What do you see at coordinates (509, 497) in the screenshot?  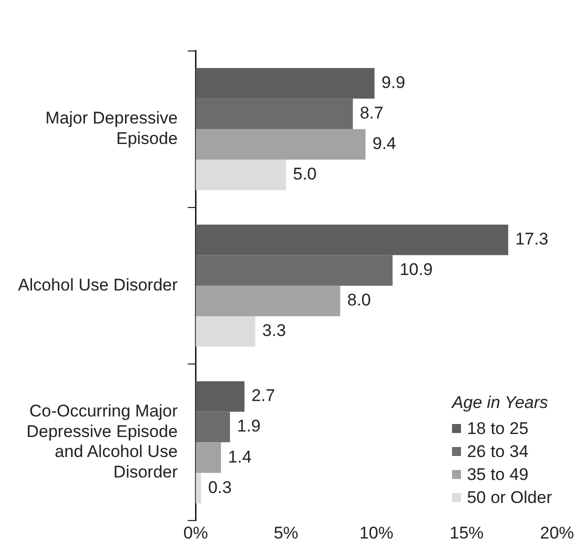 I see `legend-label: 50 or Older` at bounding box center [509, 497].